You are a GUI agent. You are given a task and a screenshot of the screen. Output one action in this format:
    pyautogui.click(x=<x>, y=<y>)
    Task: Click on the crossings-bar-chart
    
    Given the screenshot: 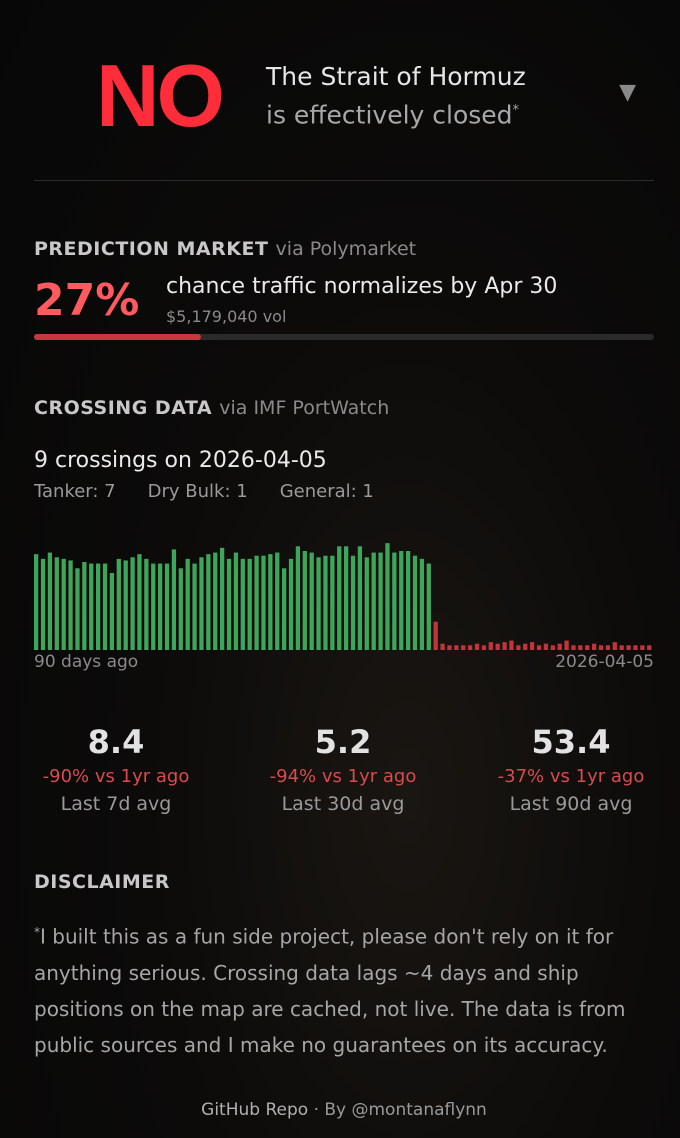 What is the action you would take?
    pyautogui.click(x=344, y=595)
    